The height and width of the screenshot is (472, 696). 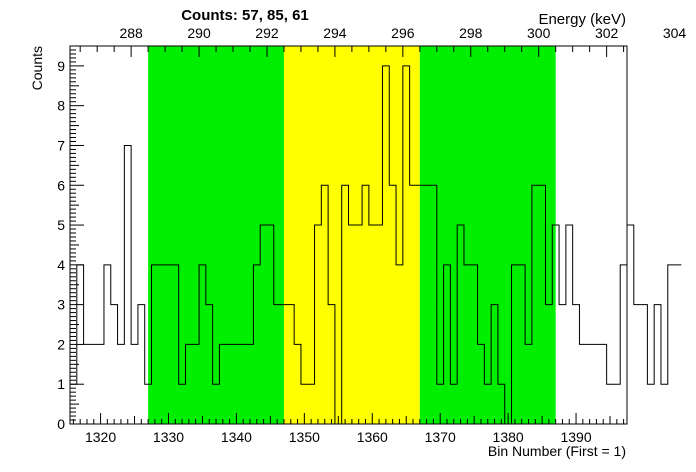 I want to click on y-tick-label: 9, so click(x=61, y=66).